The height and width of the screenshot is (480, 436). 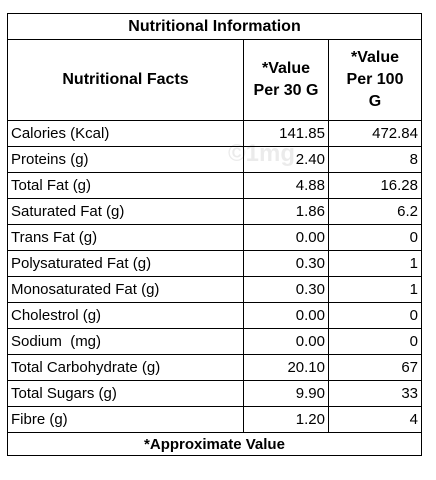 I want to click on table-row: Cholestrol (g) 0.00 0, so click(x=214, y=315).